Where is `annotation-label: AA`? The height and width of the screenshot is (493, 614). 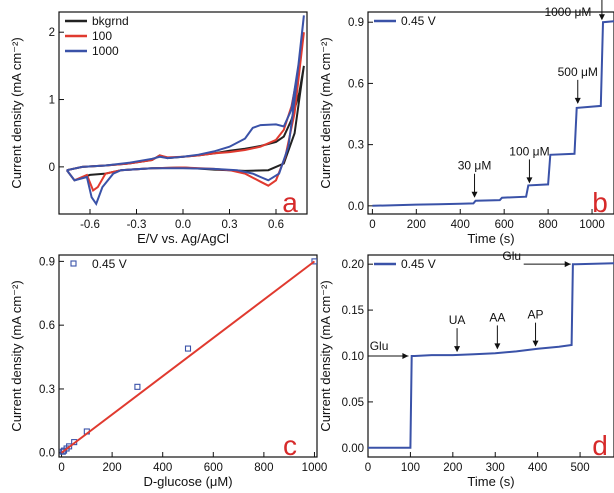
annotation-label: AA is located at coordinates (497, 317).